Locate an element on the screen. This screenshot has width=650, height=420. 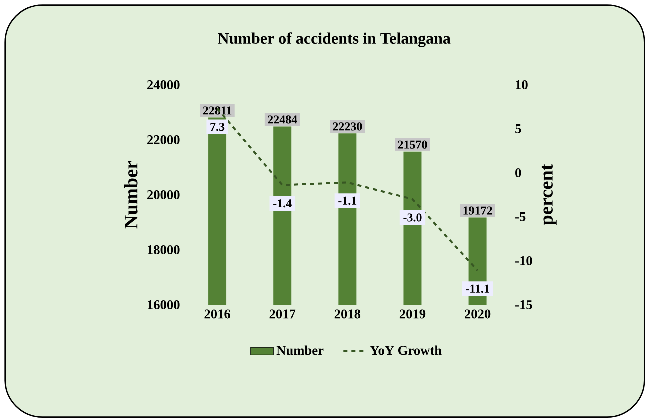
y-tick-label: 22000 is located at coordinates (164, 140).